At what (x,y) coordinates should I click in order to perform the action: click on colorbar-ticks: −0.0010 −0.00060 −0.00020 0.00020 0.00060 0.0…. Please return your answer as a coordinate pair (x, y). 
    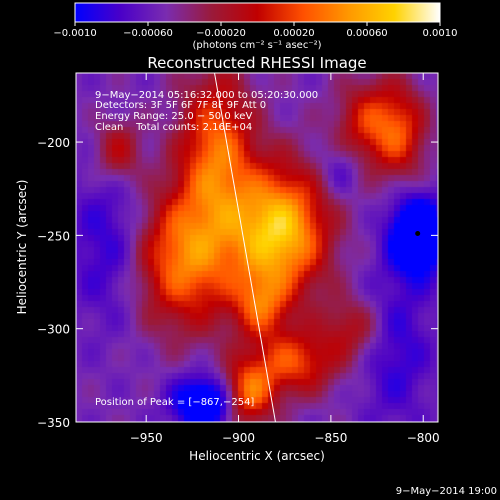
    Looking at the image, I should click on (255, 30).